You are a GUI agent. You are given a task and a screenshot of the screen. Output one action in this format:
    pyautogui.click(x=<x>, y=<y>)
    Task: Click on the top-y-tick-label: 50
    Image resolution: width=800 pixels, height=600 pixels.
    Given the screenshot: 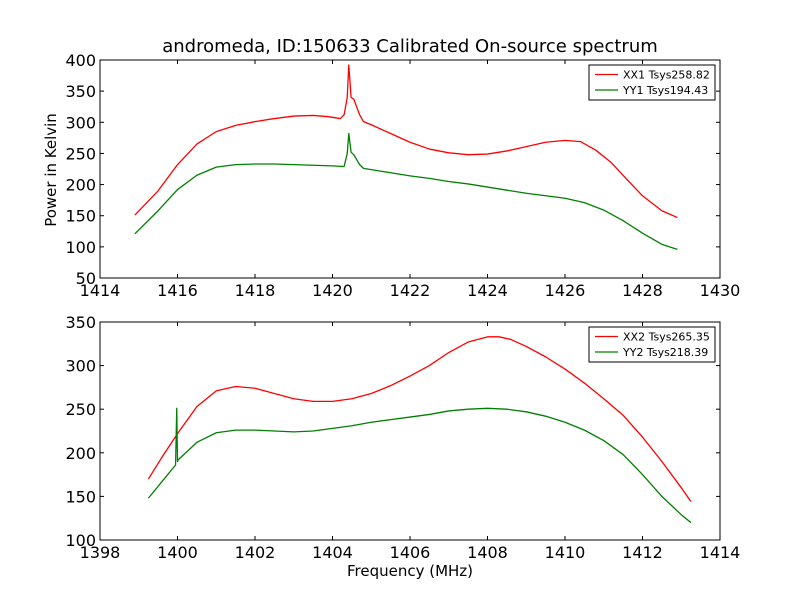 What is the action you would take?
    pyautogui.click(x=86, y=278)
    